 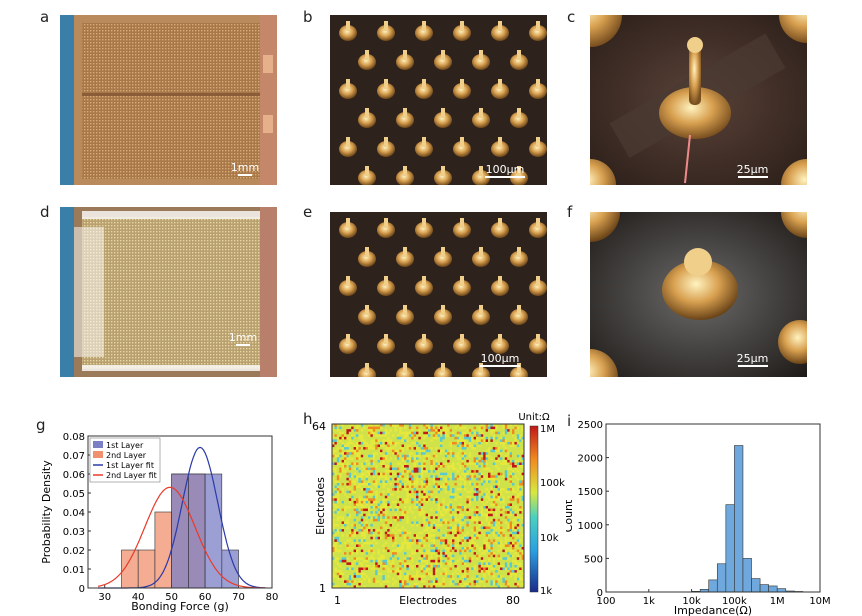 I want to click on photo-array-top: 100μm, so click(x=438, y=100).